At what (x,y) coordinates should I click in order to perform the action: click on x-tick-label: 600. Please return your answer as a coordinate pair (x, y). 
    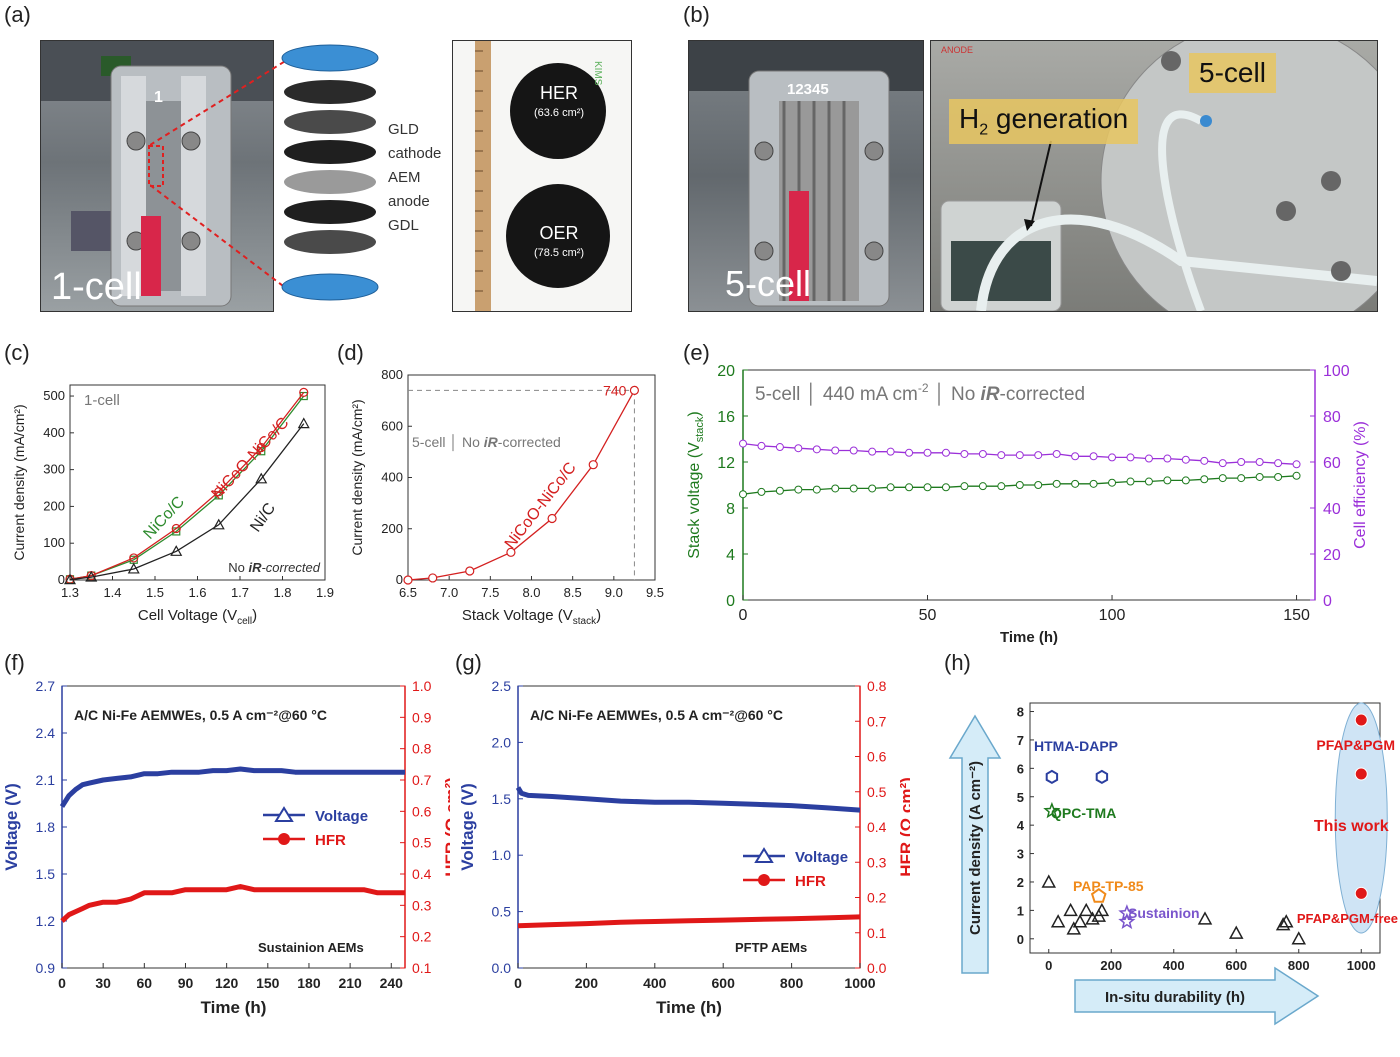
    Looking at the image, I should click on (1236, 965).